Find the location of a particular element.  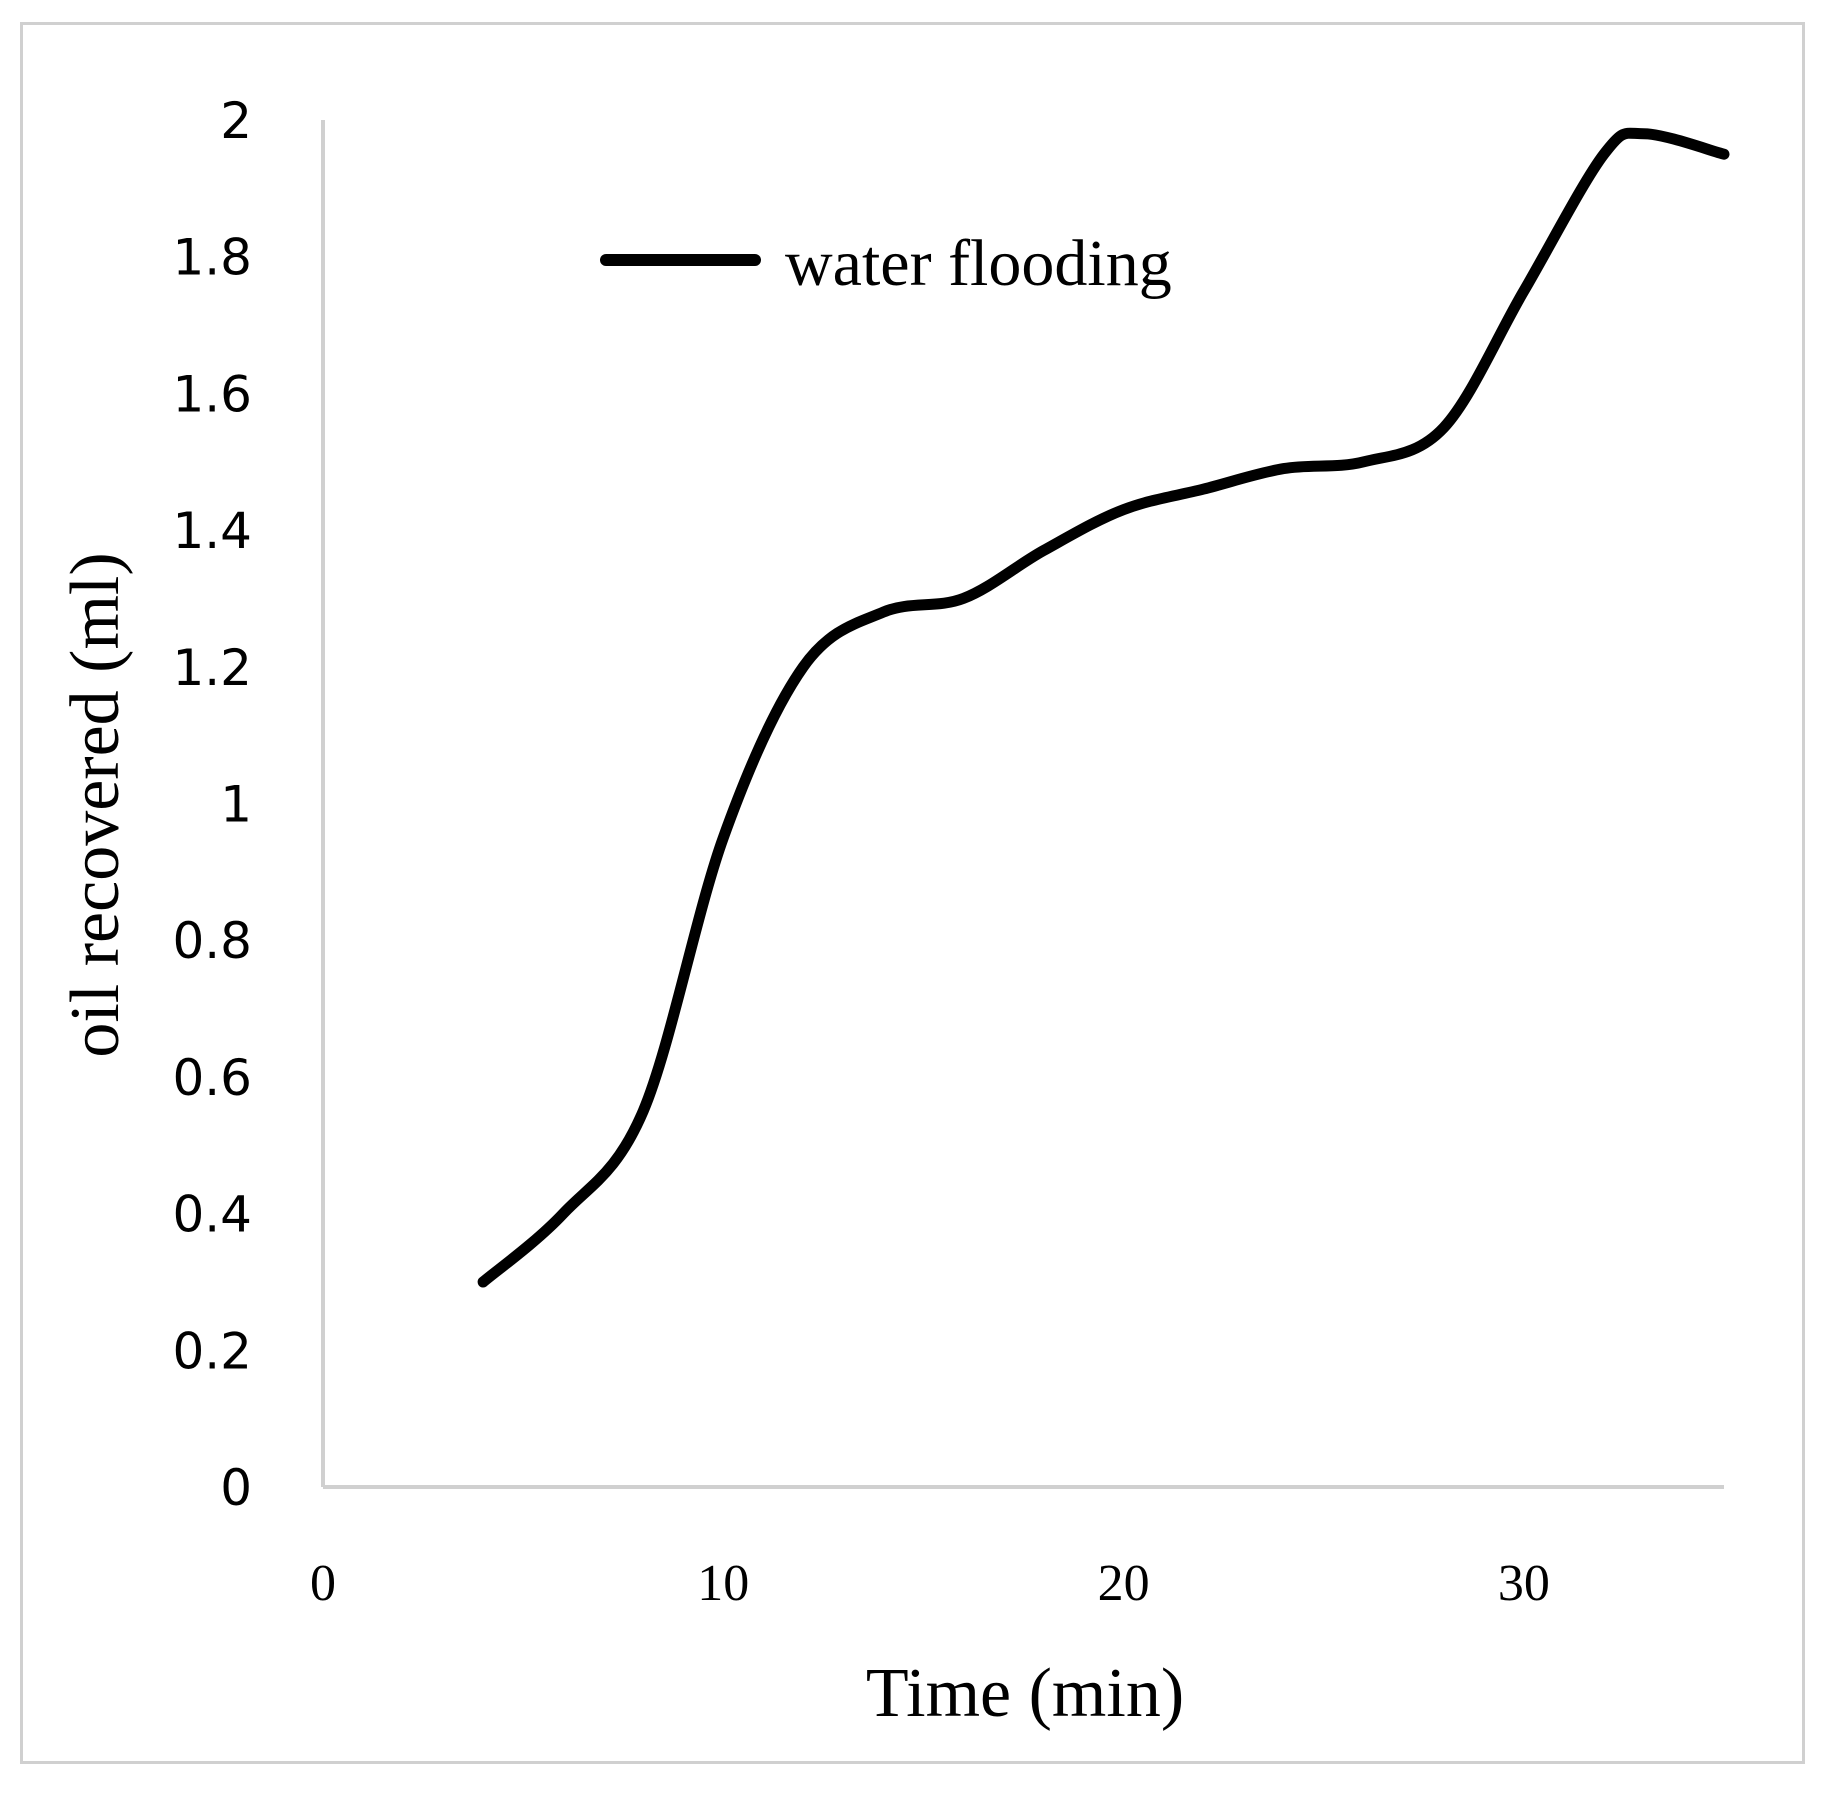

x-tick-label: 0 is located at coordinates (323, 1583).